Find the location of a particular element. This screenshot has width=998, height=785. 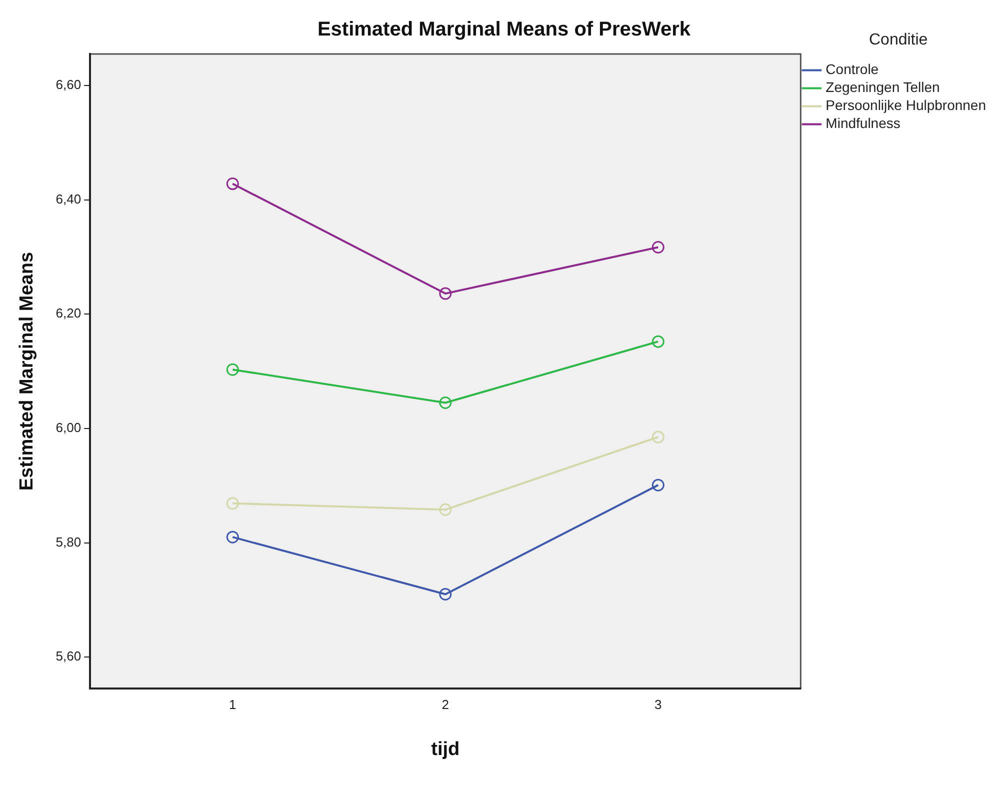

x-tick-label: 2 is located at coordinates (446, 704).